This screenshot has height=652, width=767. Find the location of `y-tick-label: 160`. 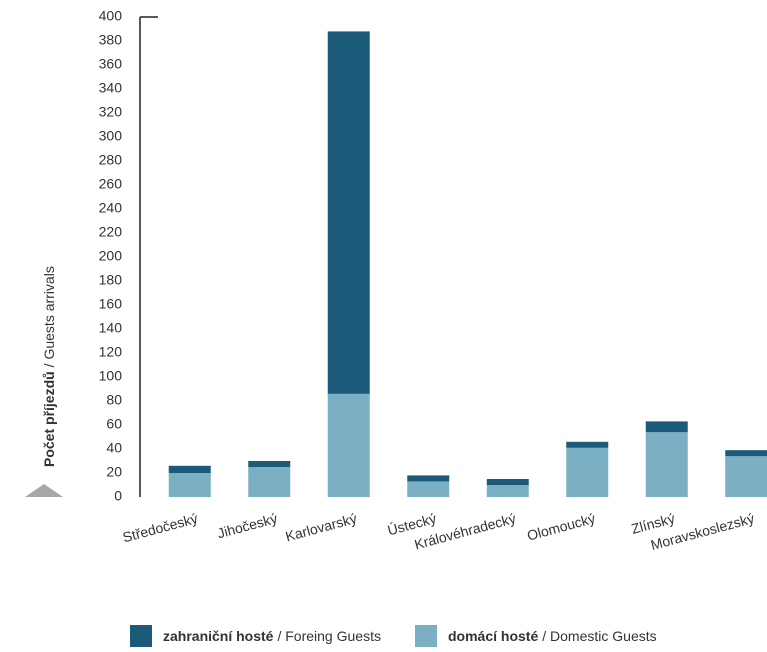

y-tick-label: 160 is located at coordinates (111, 304).